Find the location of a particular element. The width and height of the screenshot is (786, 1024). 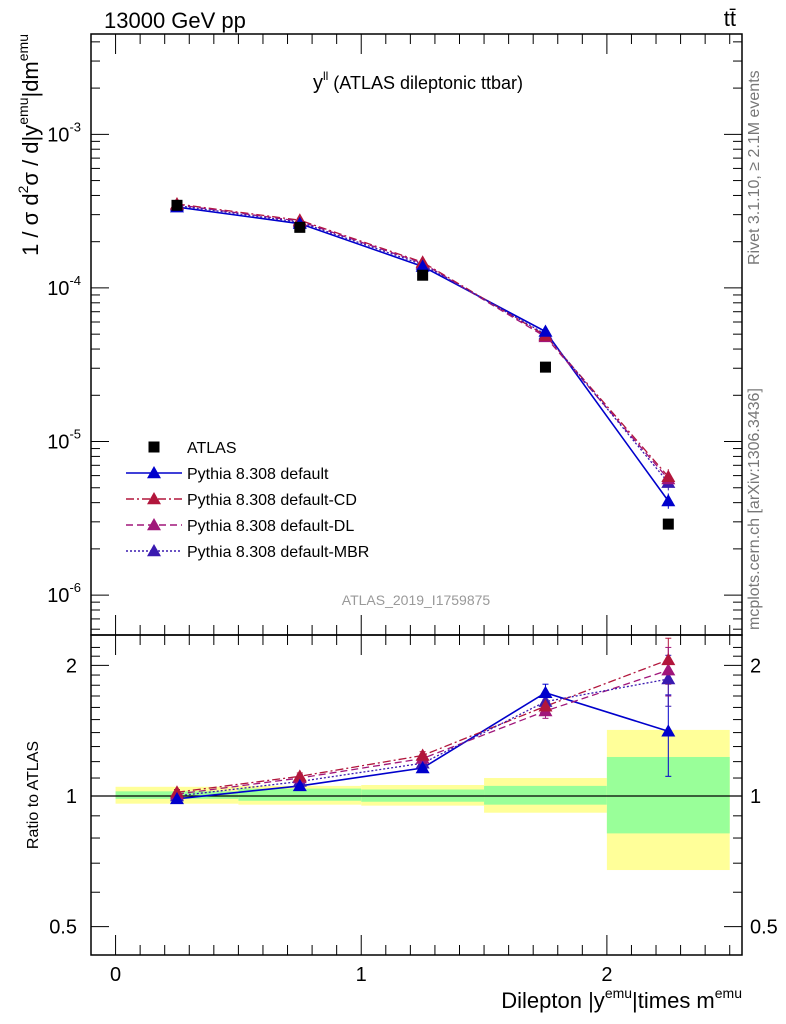

ratio-y-tick-label: 2 is located at coordinates (71, 666).